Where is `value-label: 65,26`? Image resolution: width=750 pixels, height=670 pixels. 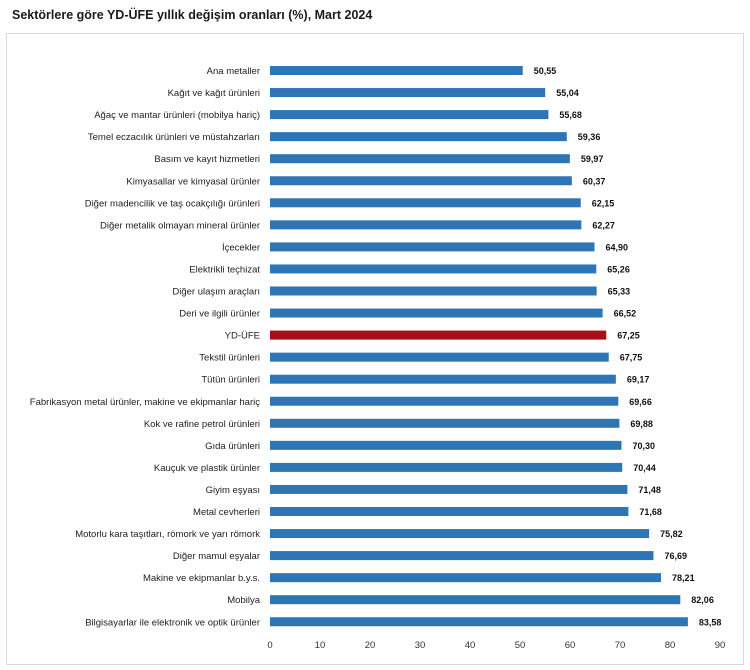 value-label: 65,26 is located at coordinates (618, 269).